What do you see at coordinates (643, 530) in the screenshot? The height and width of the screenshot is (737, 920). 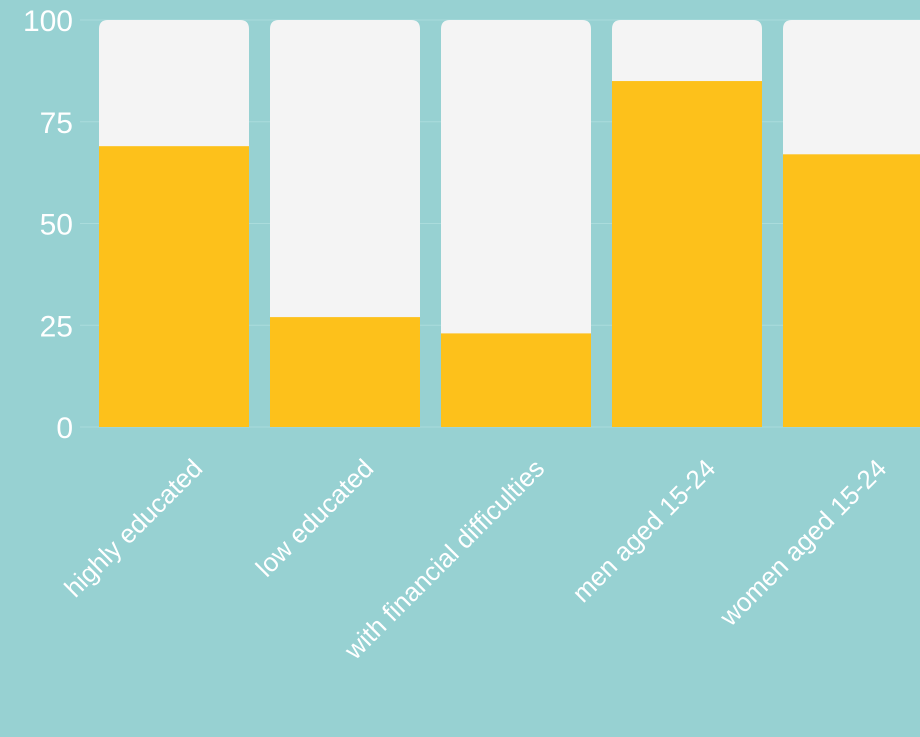 I see `x-tick-label: men aged 15-24` at bounding box center [643, 530].